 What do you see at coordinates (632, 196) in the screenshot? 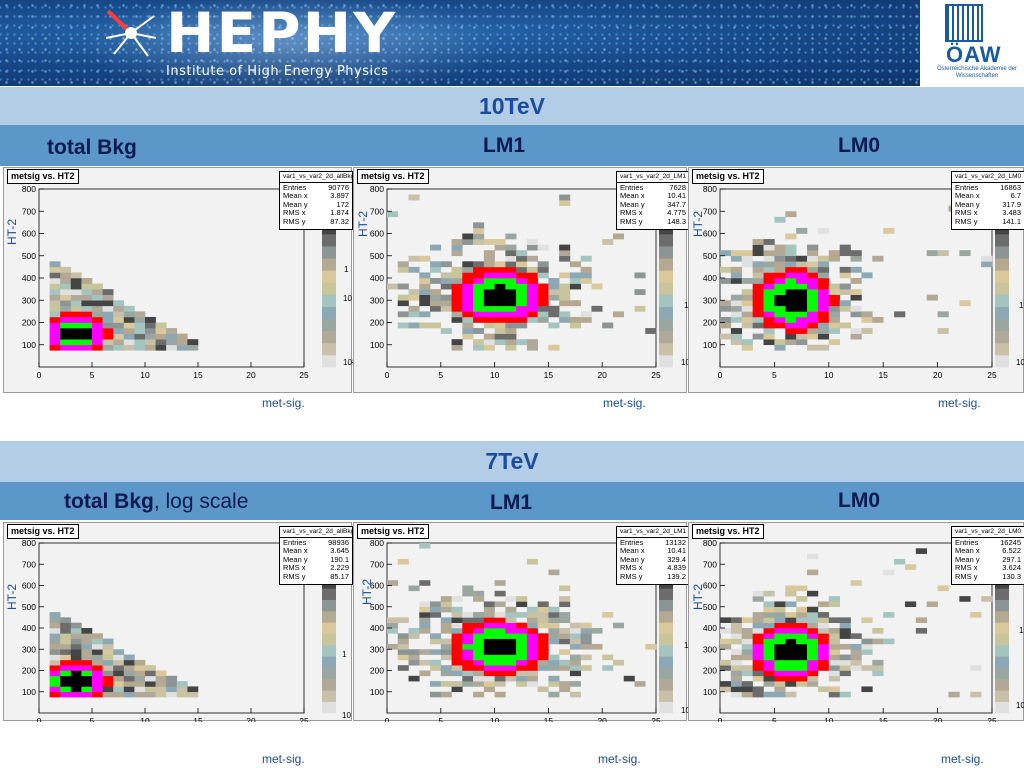
I see `stats-key: Mean x` at bounding box center [632, 196].